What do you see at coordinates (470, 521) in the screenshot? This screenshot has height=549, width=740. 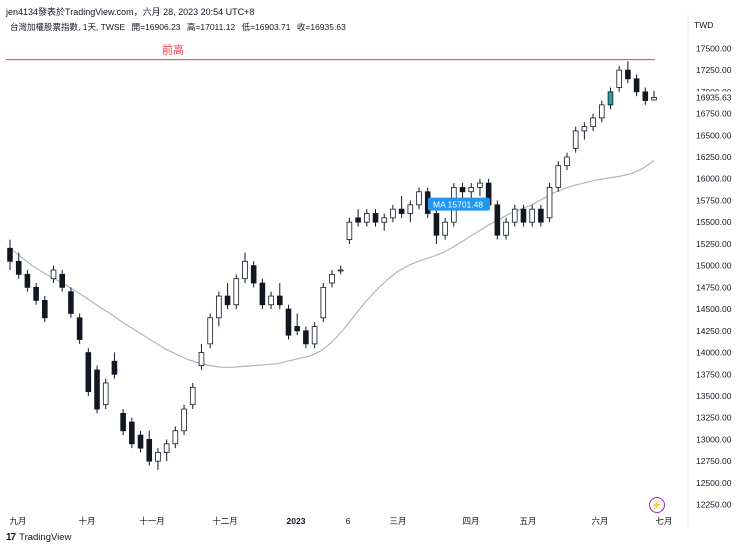 I see `x-tick-label: 四月` at bounding box center [470, 521].